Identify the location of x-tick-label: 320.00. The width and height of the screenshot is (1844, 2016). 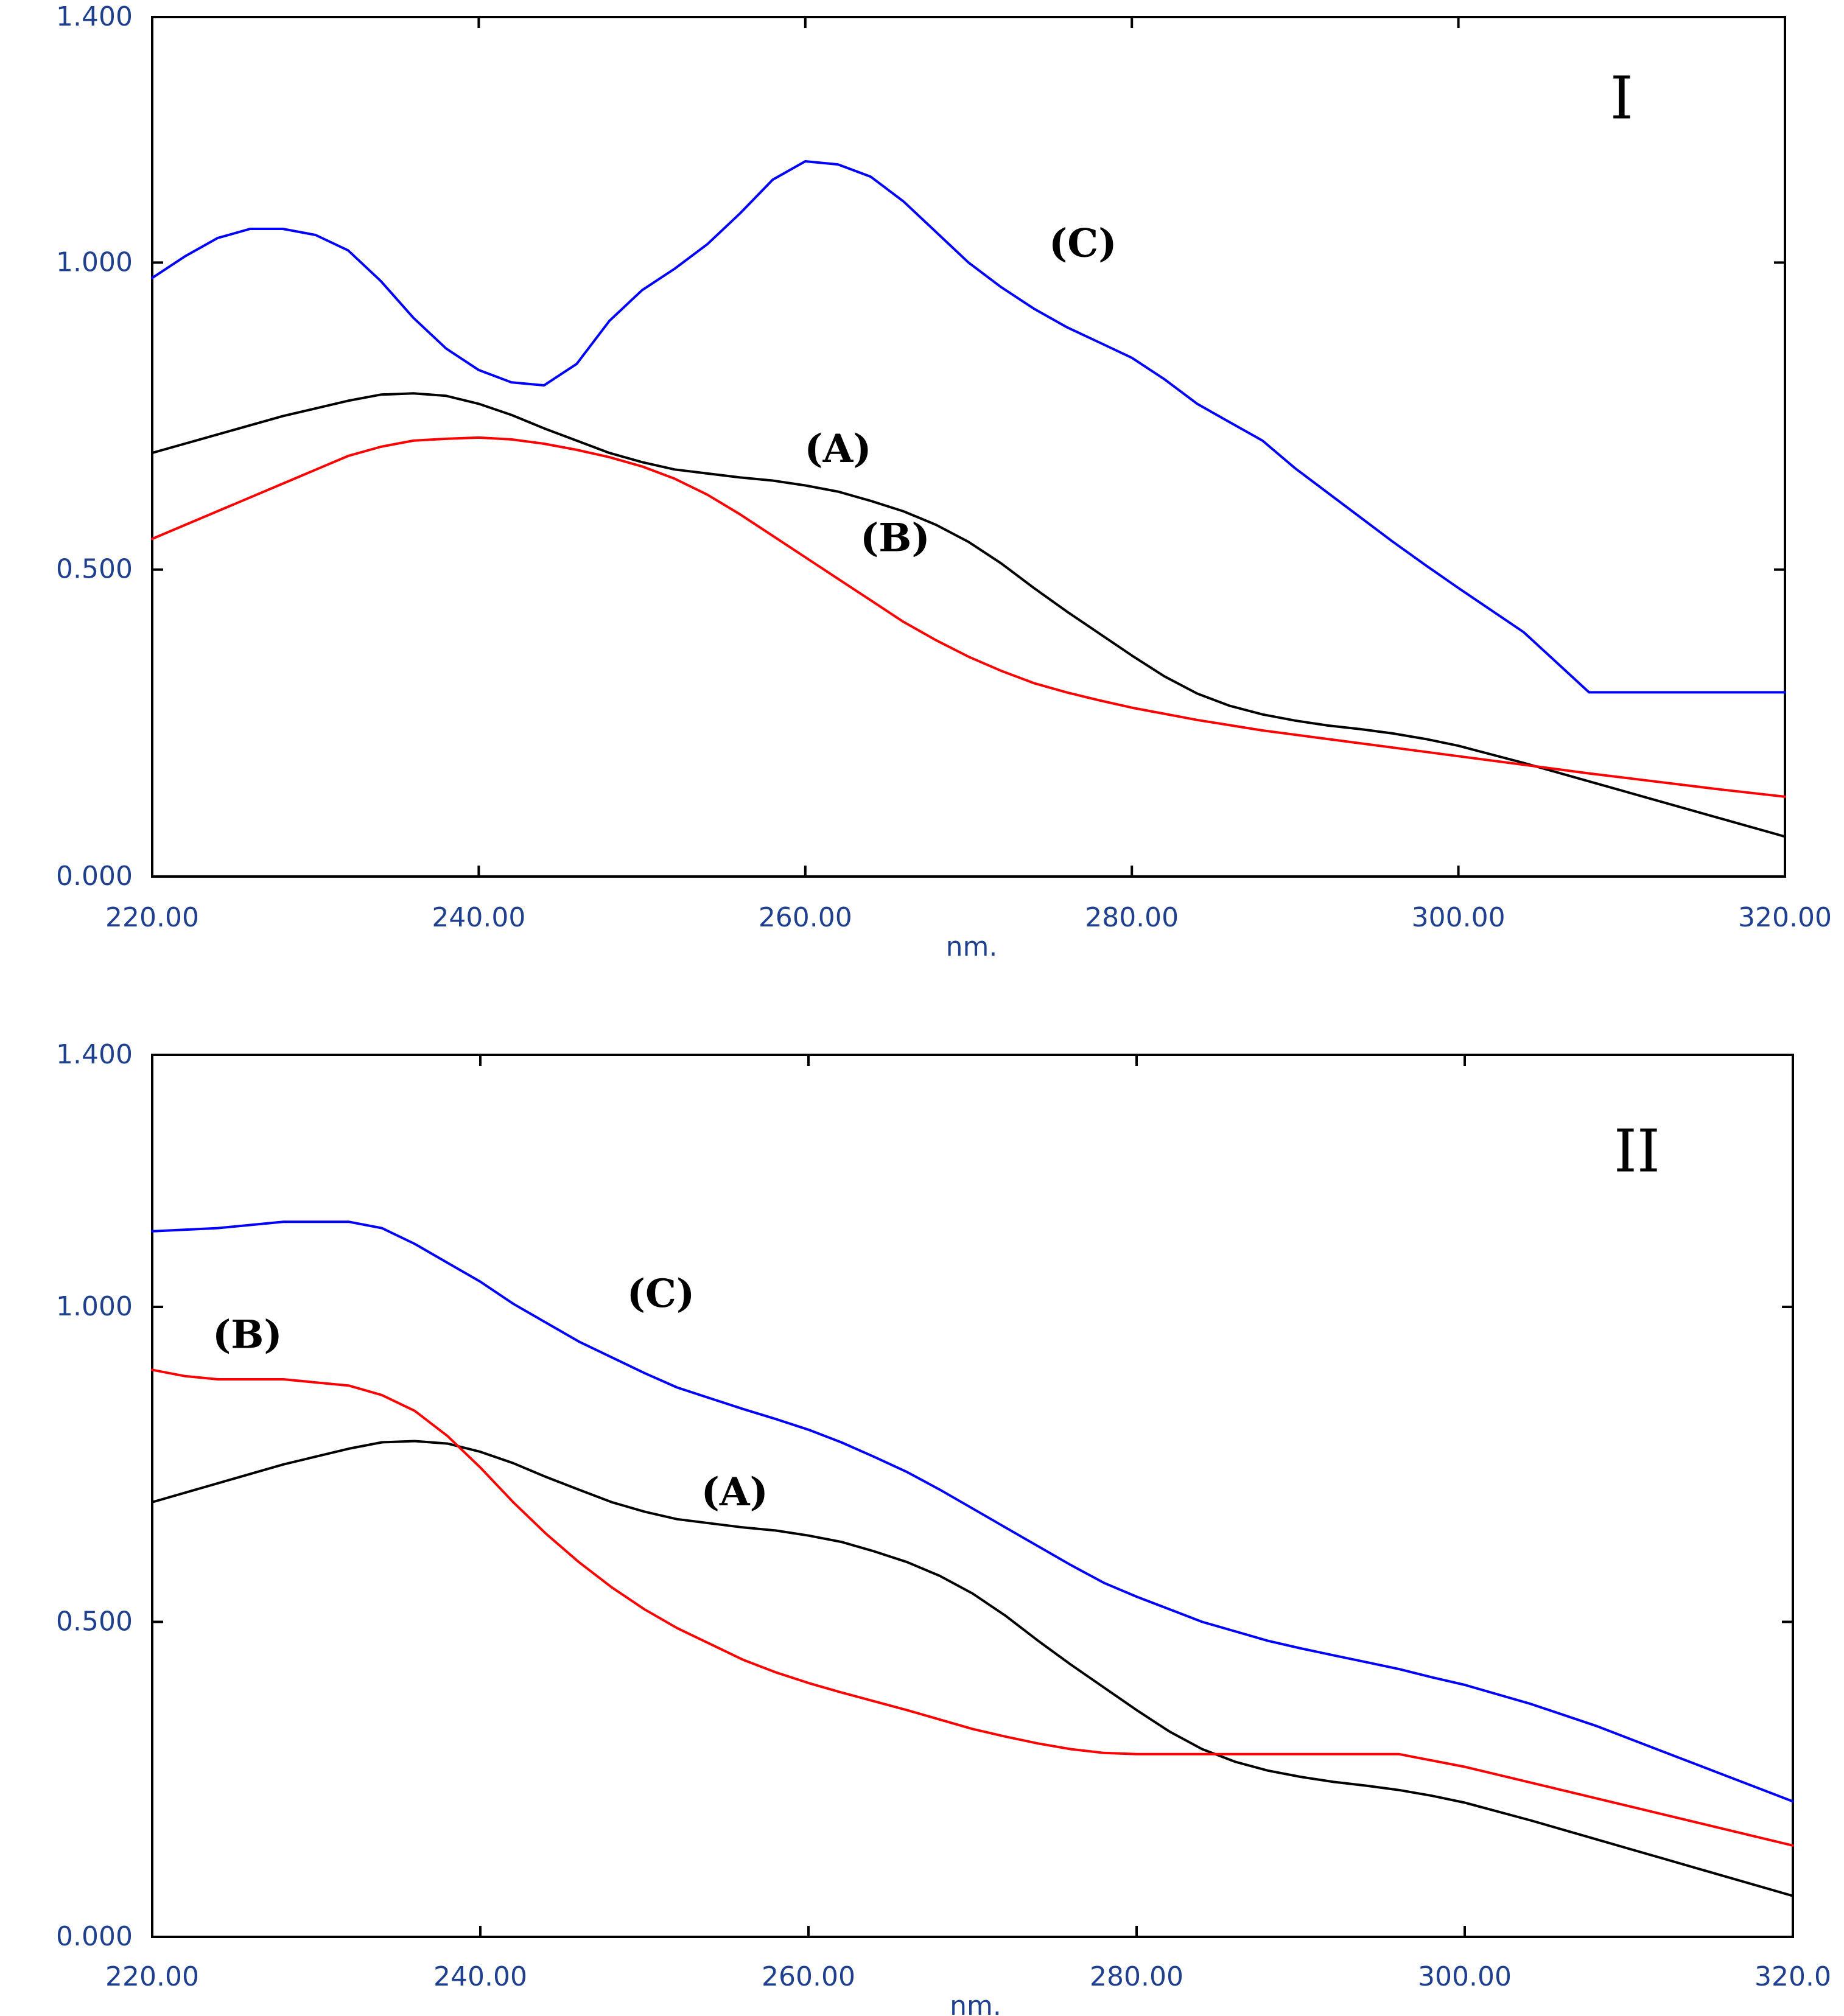
(1785, 917).